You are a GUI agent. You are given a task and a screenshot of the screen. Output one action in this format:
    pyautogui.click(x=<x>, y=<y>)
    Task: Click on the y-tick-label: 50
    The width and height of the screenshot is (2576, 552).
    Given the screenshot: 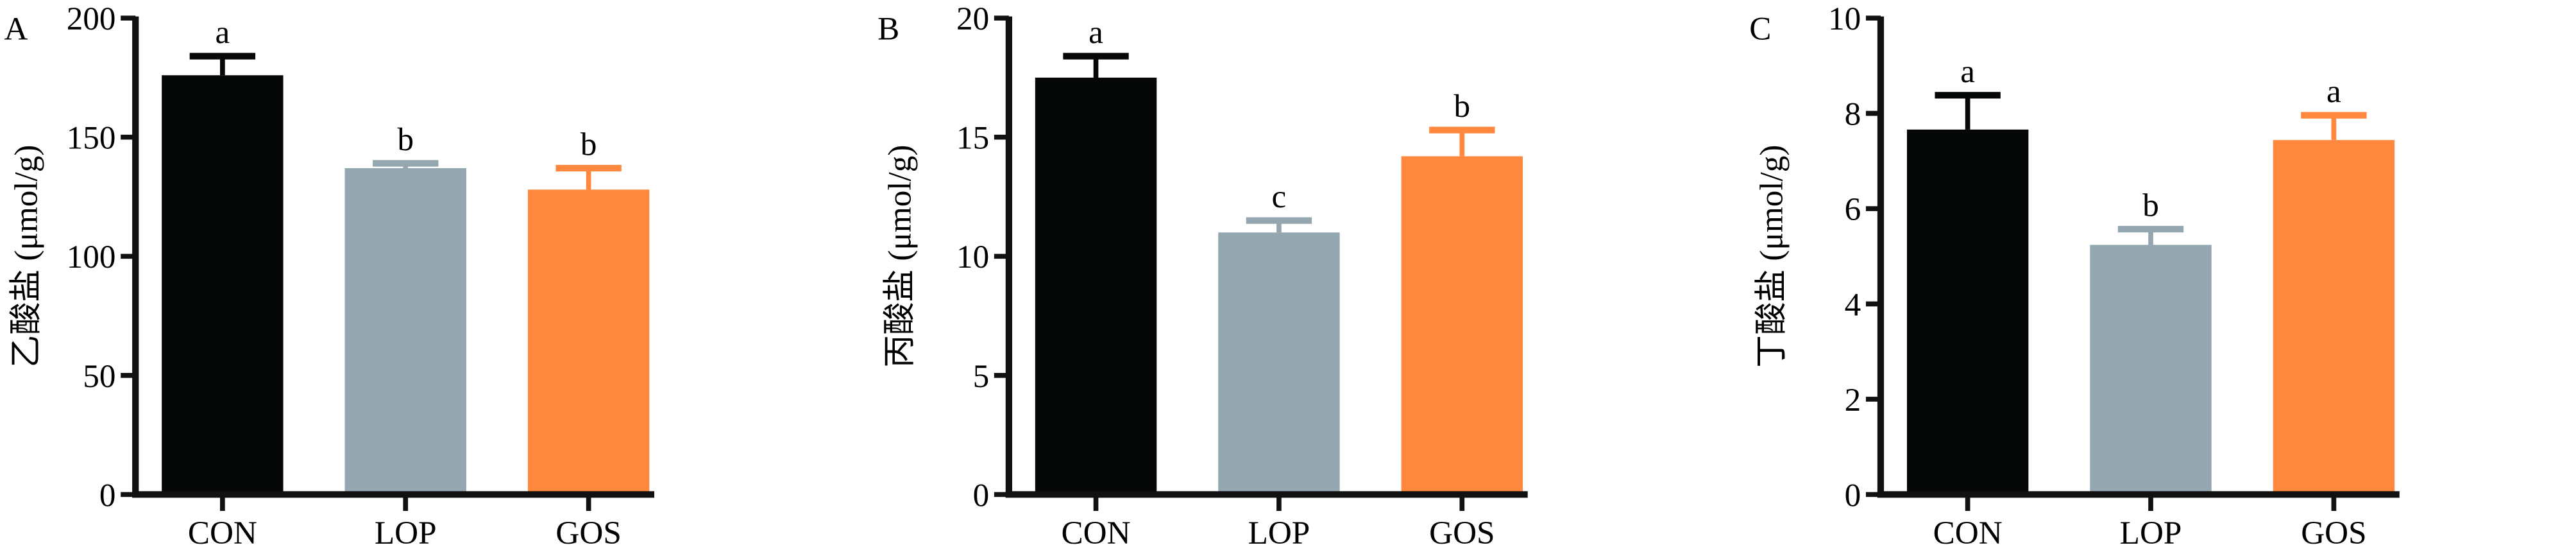 What is the action you would take?
    pyautogui.click(x=99, y=376)
    